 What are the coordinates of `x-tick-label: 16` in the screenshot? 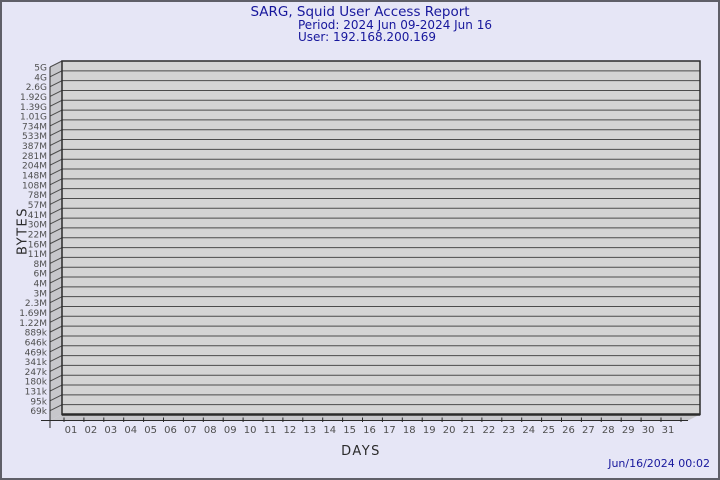 It's located at (369, 430).